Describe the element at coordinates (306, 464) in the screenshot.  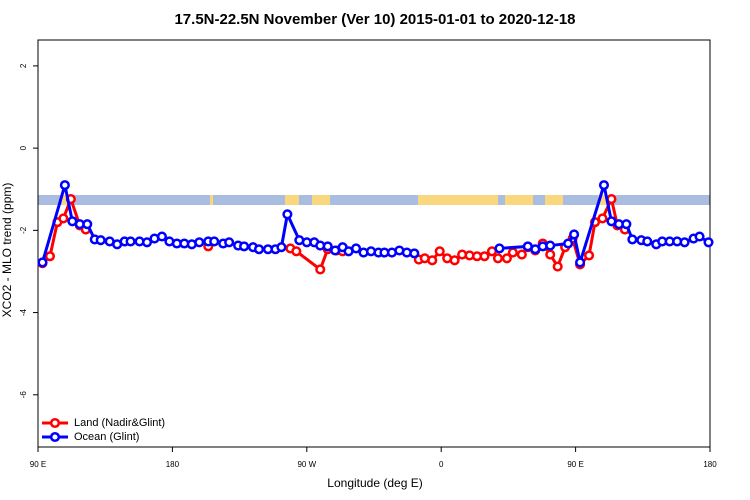
I see `x-tick-label: 90 W` at that location.